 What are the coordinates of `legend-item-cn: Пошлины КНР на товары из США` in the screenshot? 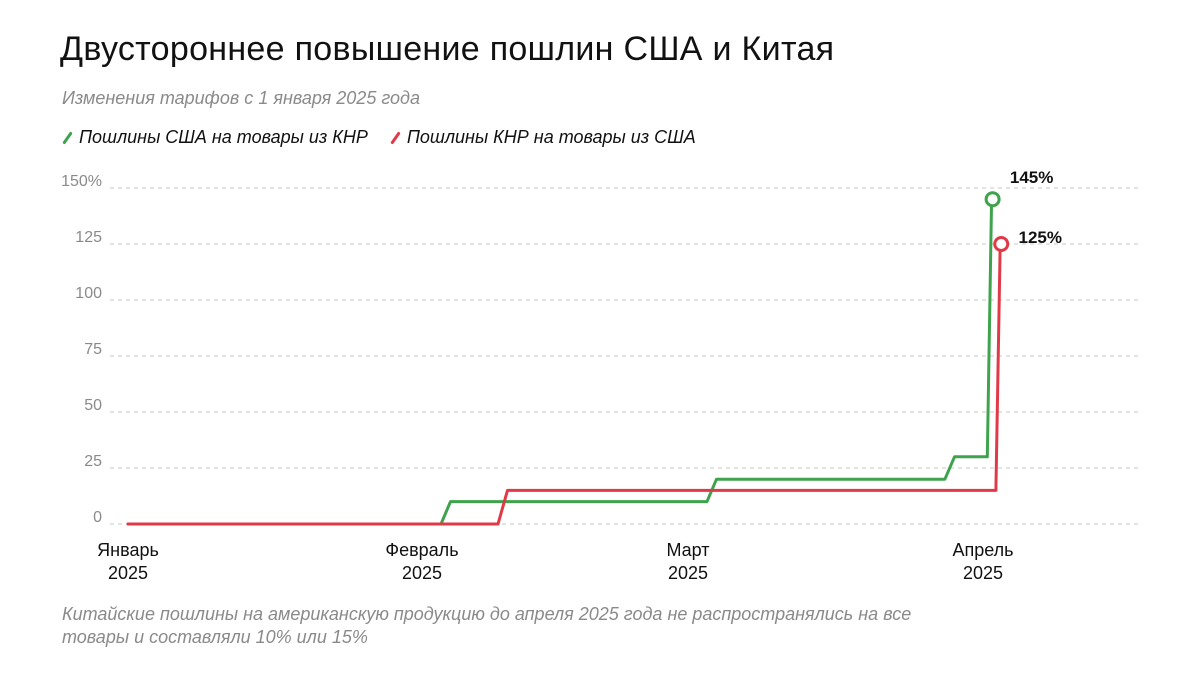 It's located at (542, 137).